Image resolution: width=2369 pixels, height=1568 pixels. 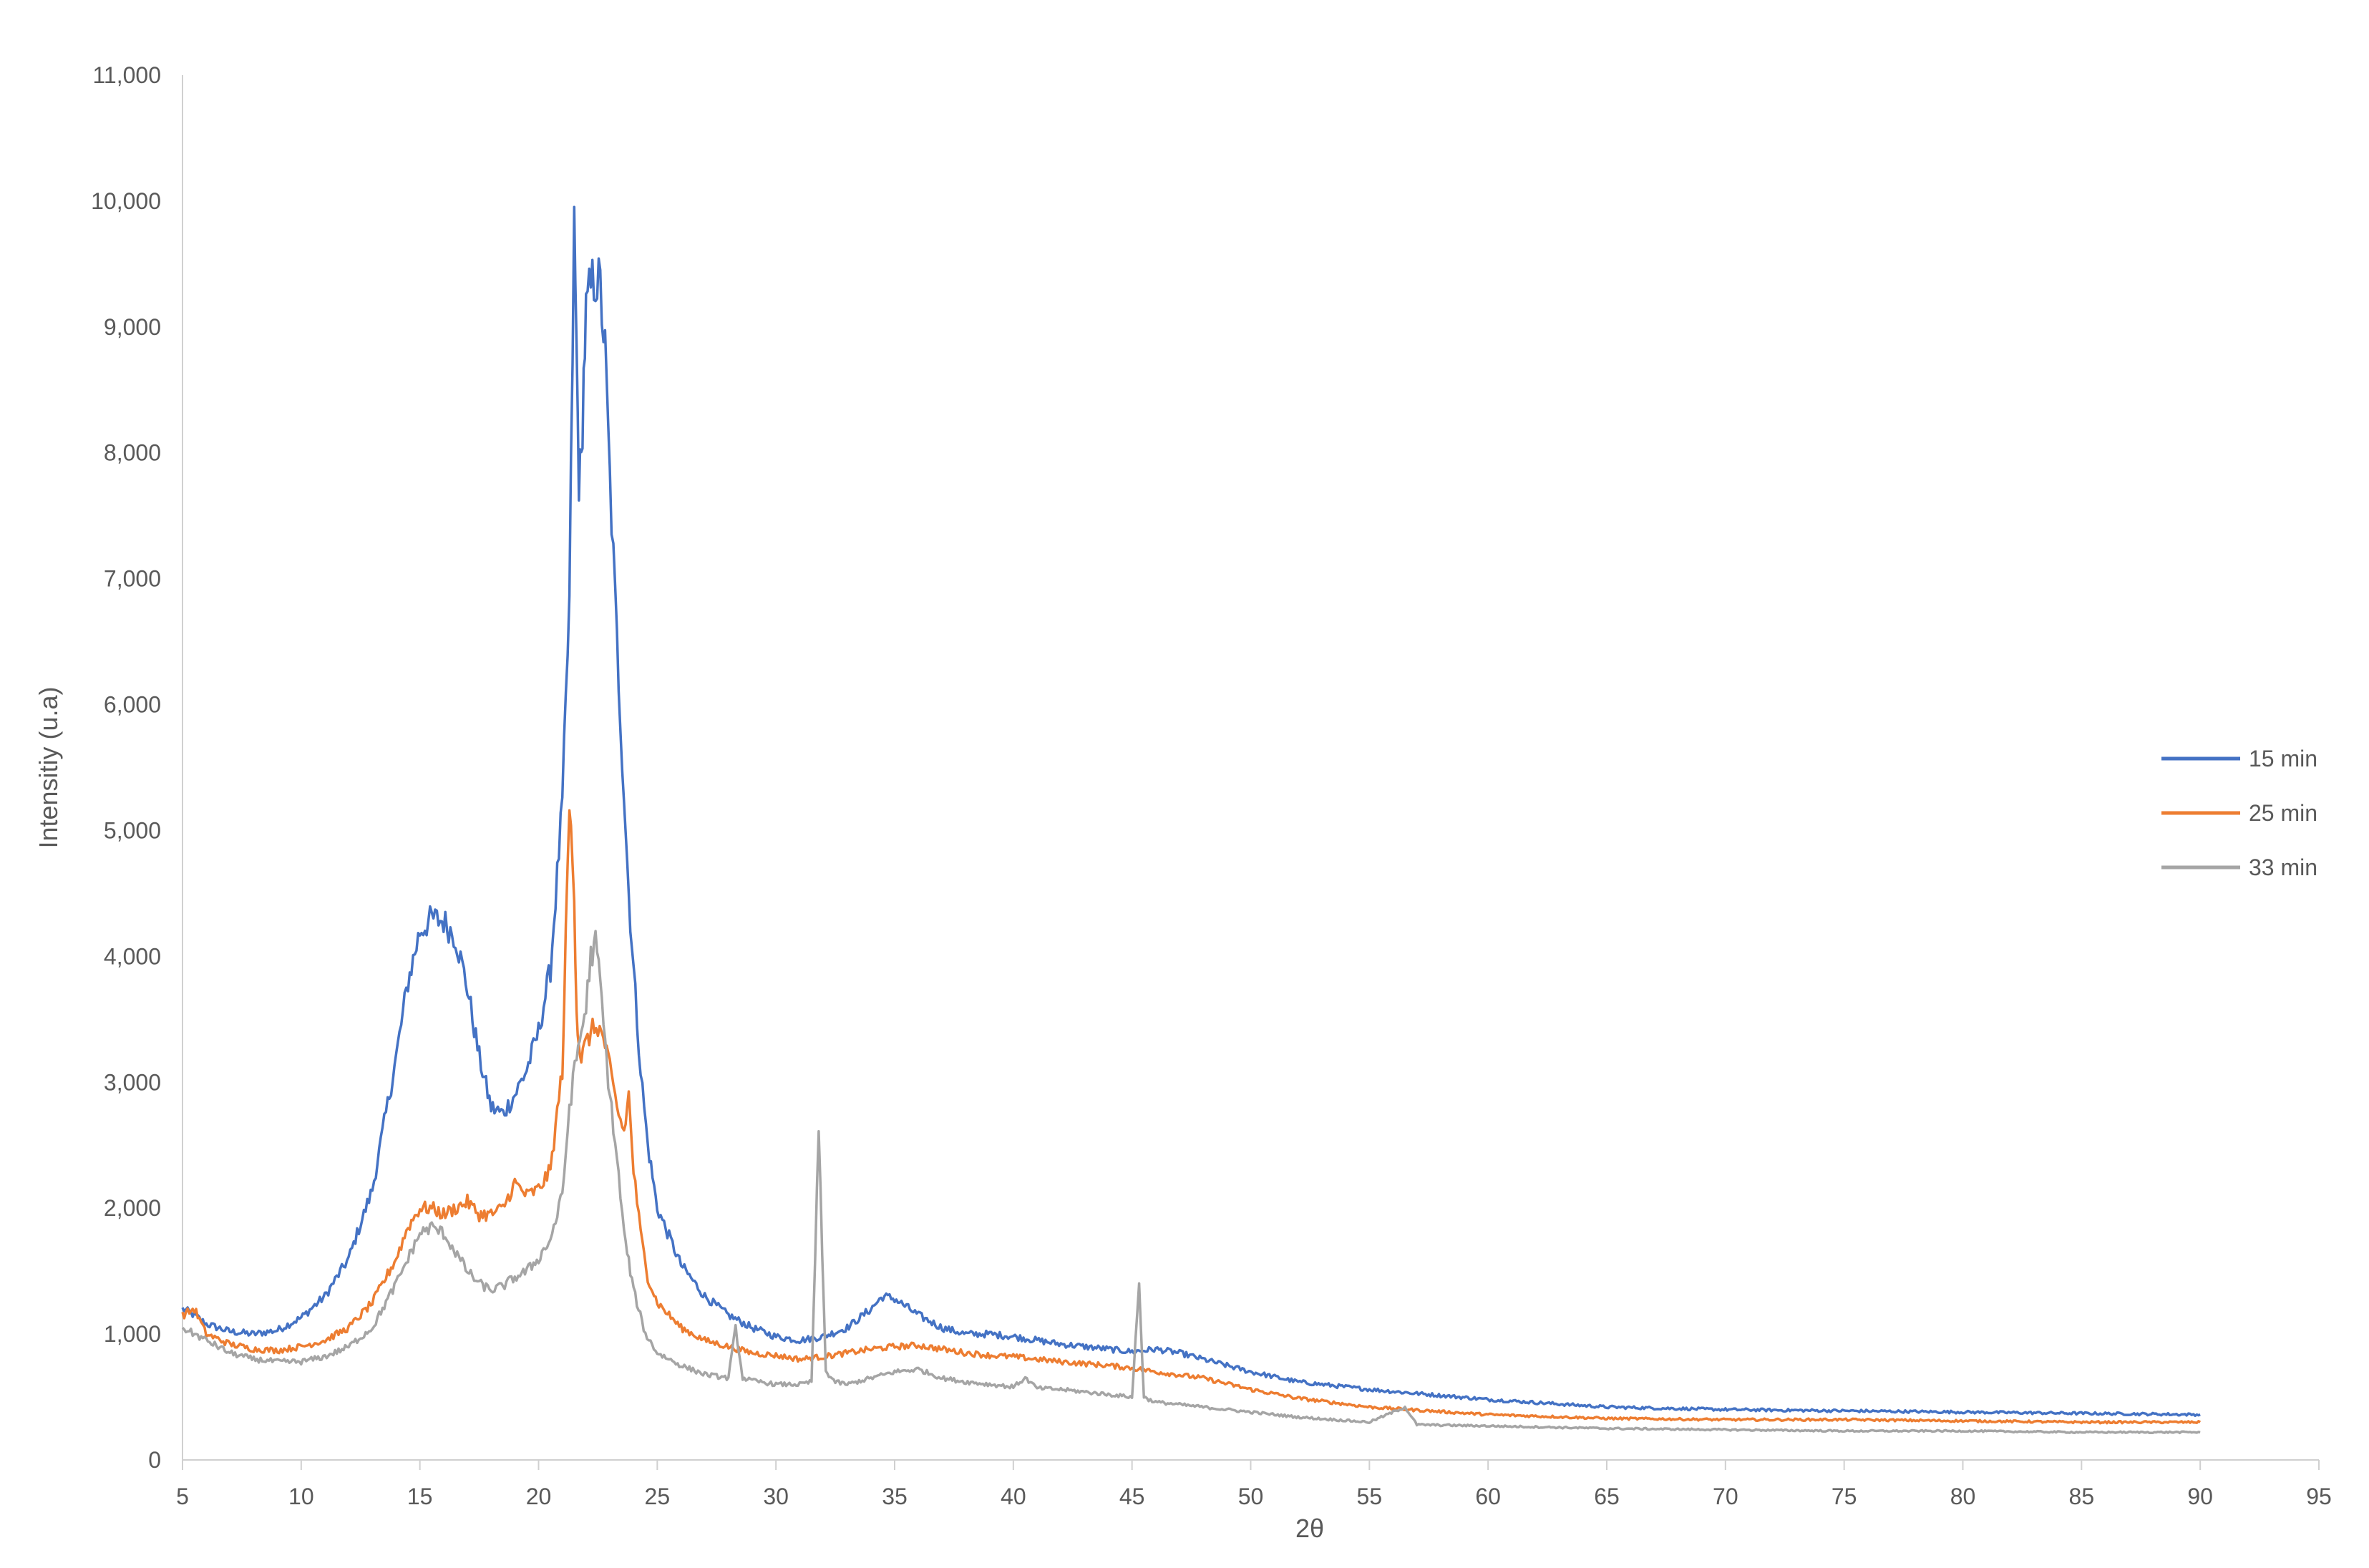 I want to click on x-tick-label: 5, so click(x=182, y=1497).